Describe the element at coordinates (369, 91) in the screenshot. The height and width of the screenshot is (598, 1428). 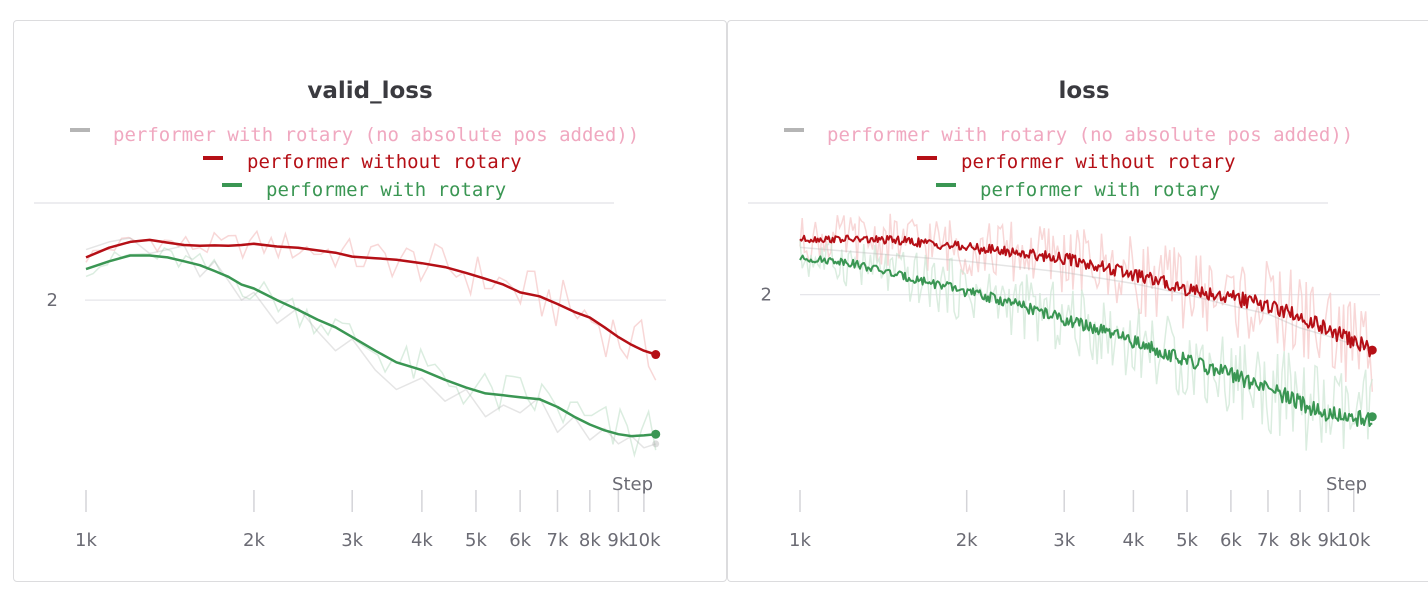
I see `chart-title: valid_loss` at that location.